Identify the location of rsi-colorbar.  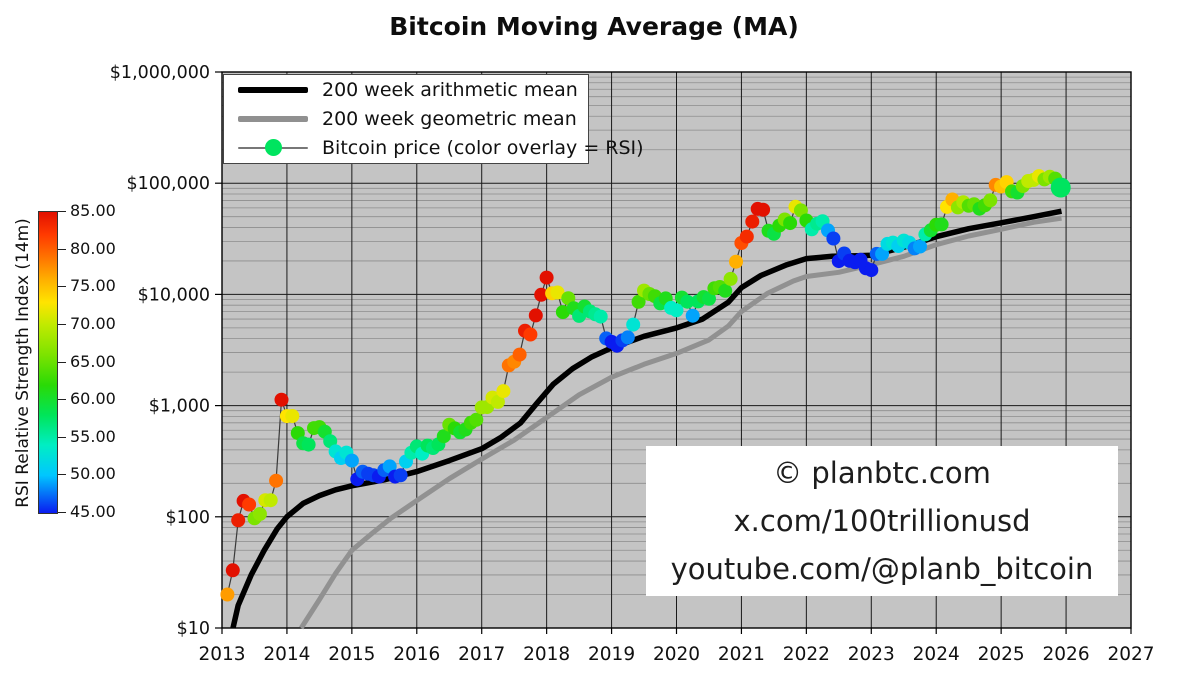
(48, 362).